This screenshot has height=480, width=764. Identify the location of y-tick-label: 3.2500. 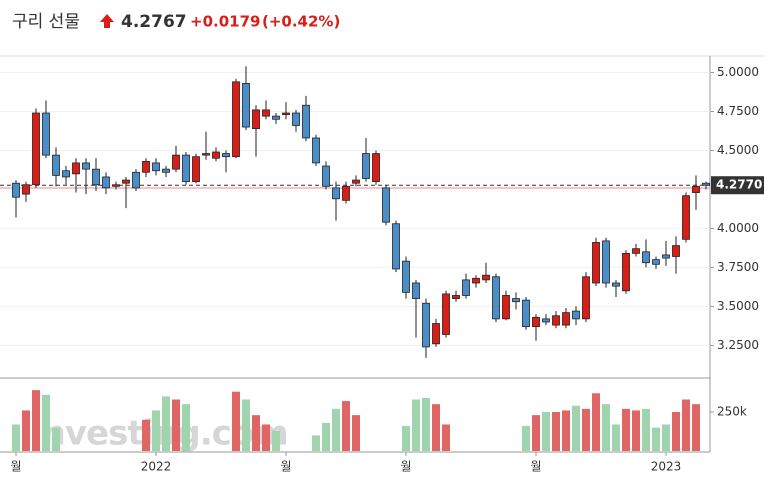
(738, 345).